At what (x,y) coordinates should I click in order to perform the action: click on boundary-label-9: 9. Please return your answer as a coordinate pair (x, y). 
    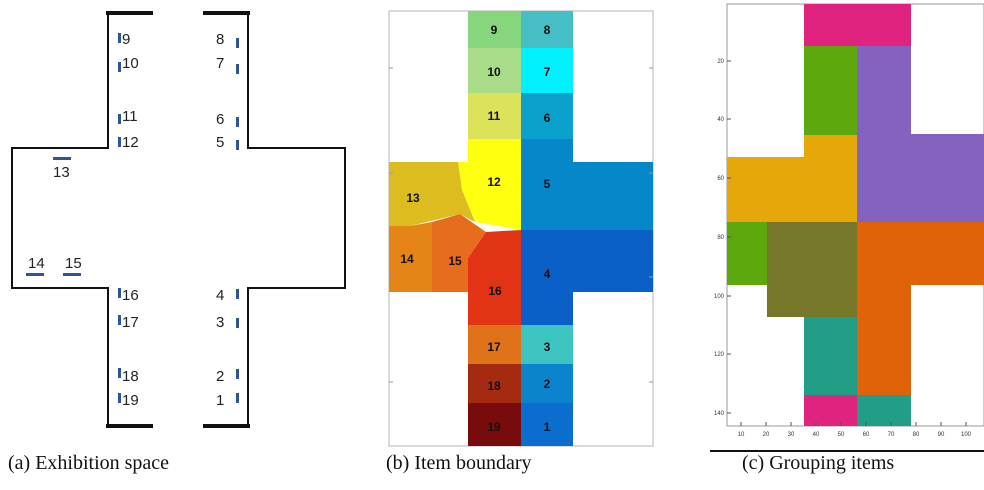
    Looking at the image, I should click on (494, 30).